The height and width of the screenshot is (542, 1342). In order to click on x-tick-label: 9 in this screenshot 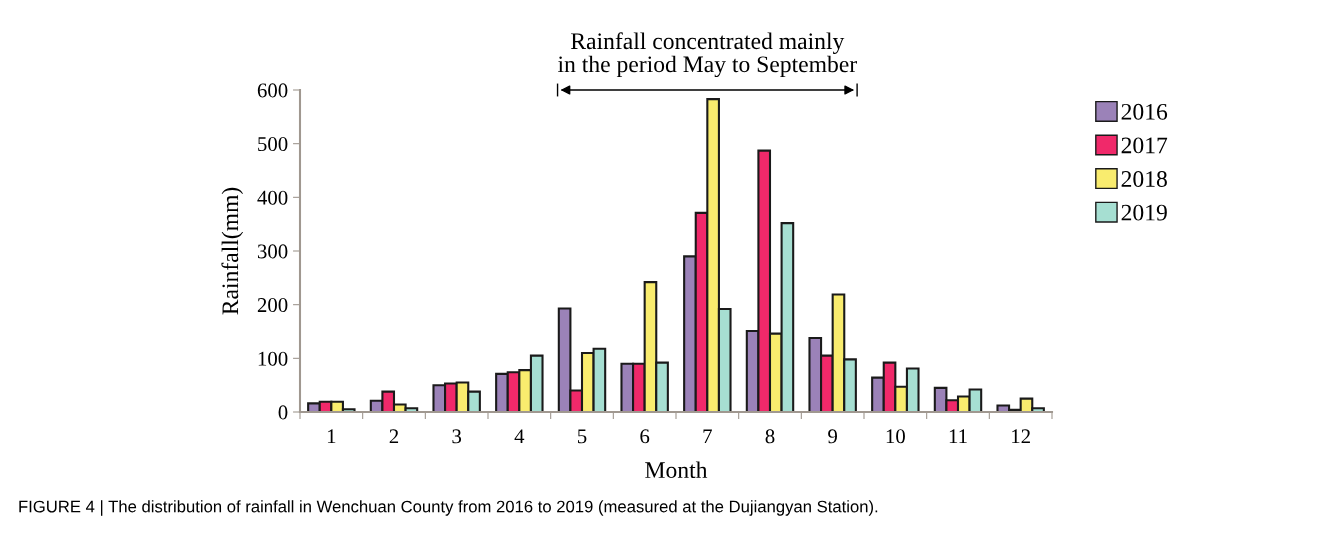, I will do `click(833, 436)`.